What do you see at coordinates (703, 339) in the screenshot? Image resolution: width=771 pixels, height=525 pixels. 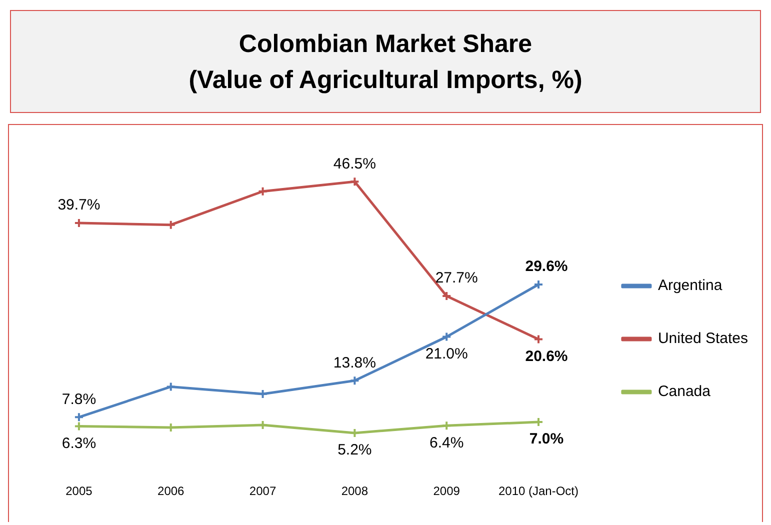 I see `legend-label: United States` at bounding box center [703, 339].